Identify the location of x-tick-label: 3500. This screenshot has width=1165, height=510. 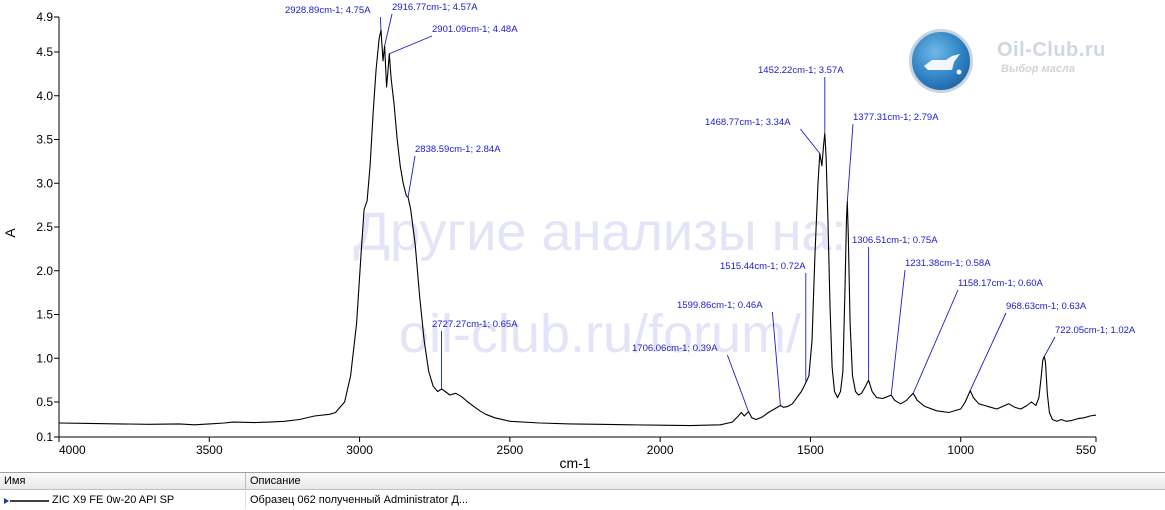
(209, 450).